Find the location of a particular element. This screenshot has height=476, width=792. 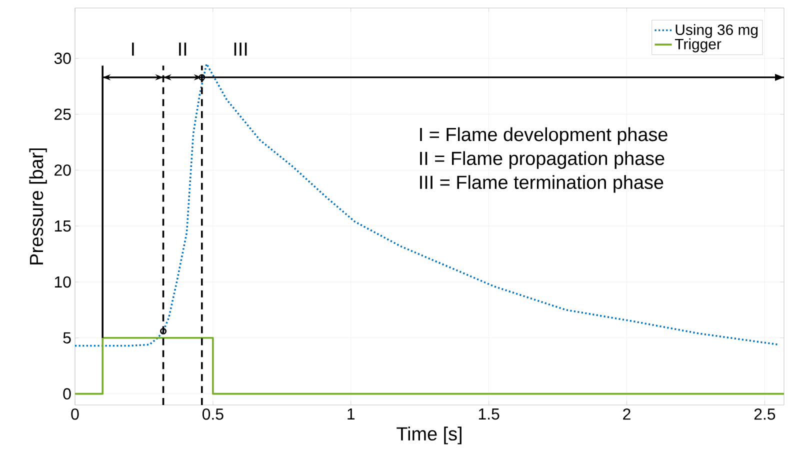

y-tick-label: 5 is located at coordinates (67, 338).